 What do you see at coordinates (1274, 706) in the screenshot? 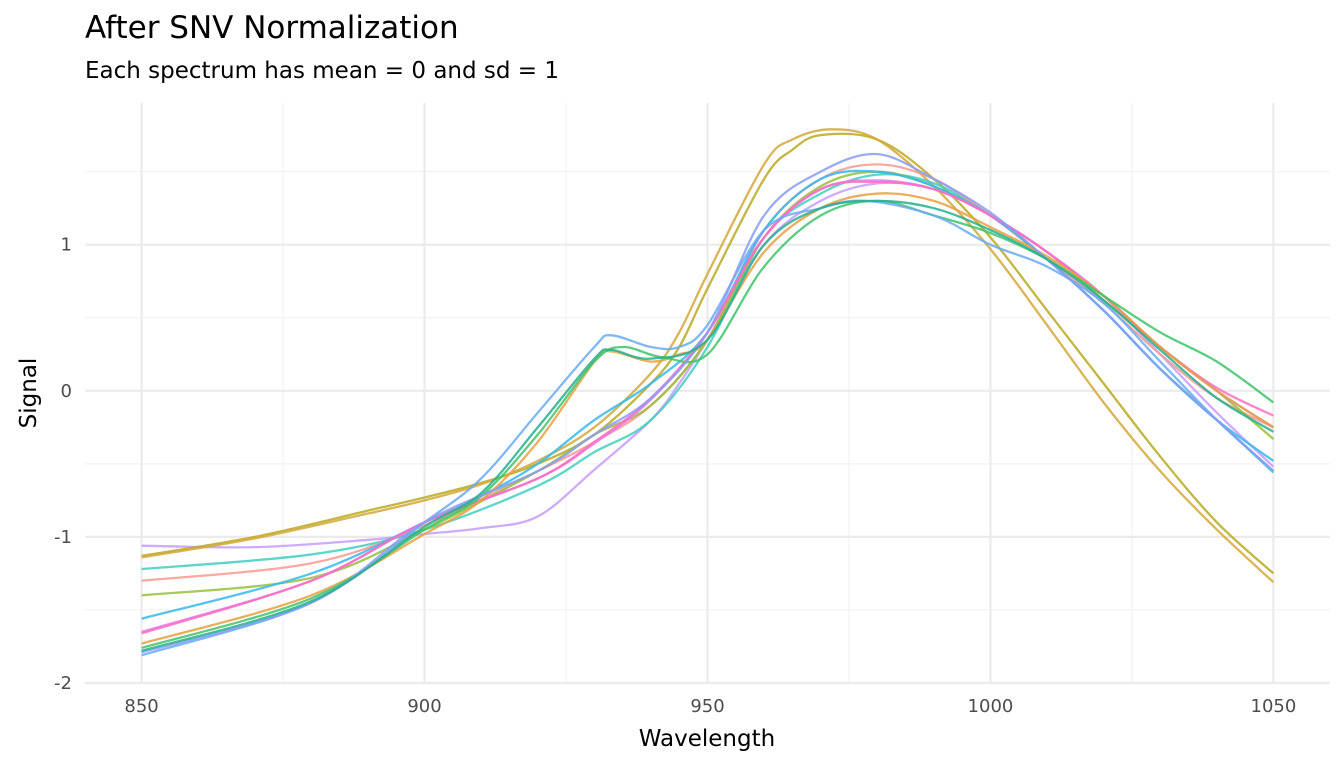
I see `x-tick-label: 1050` at bounding box center [1274, 706].